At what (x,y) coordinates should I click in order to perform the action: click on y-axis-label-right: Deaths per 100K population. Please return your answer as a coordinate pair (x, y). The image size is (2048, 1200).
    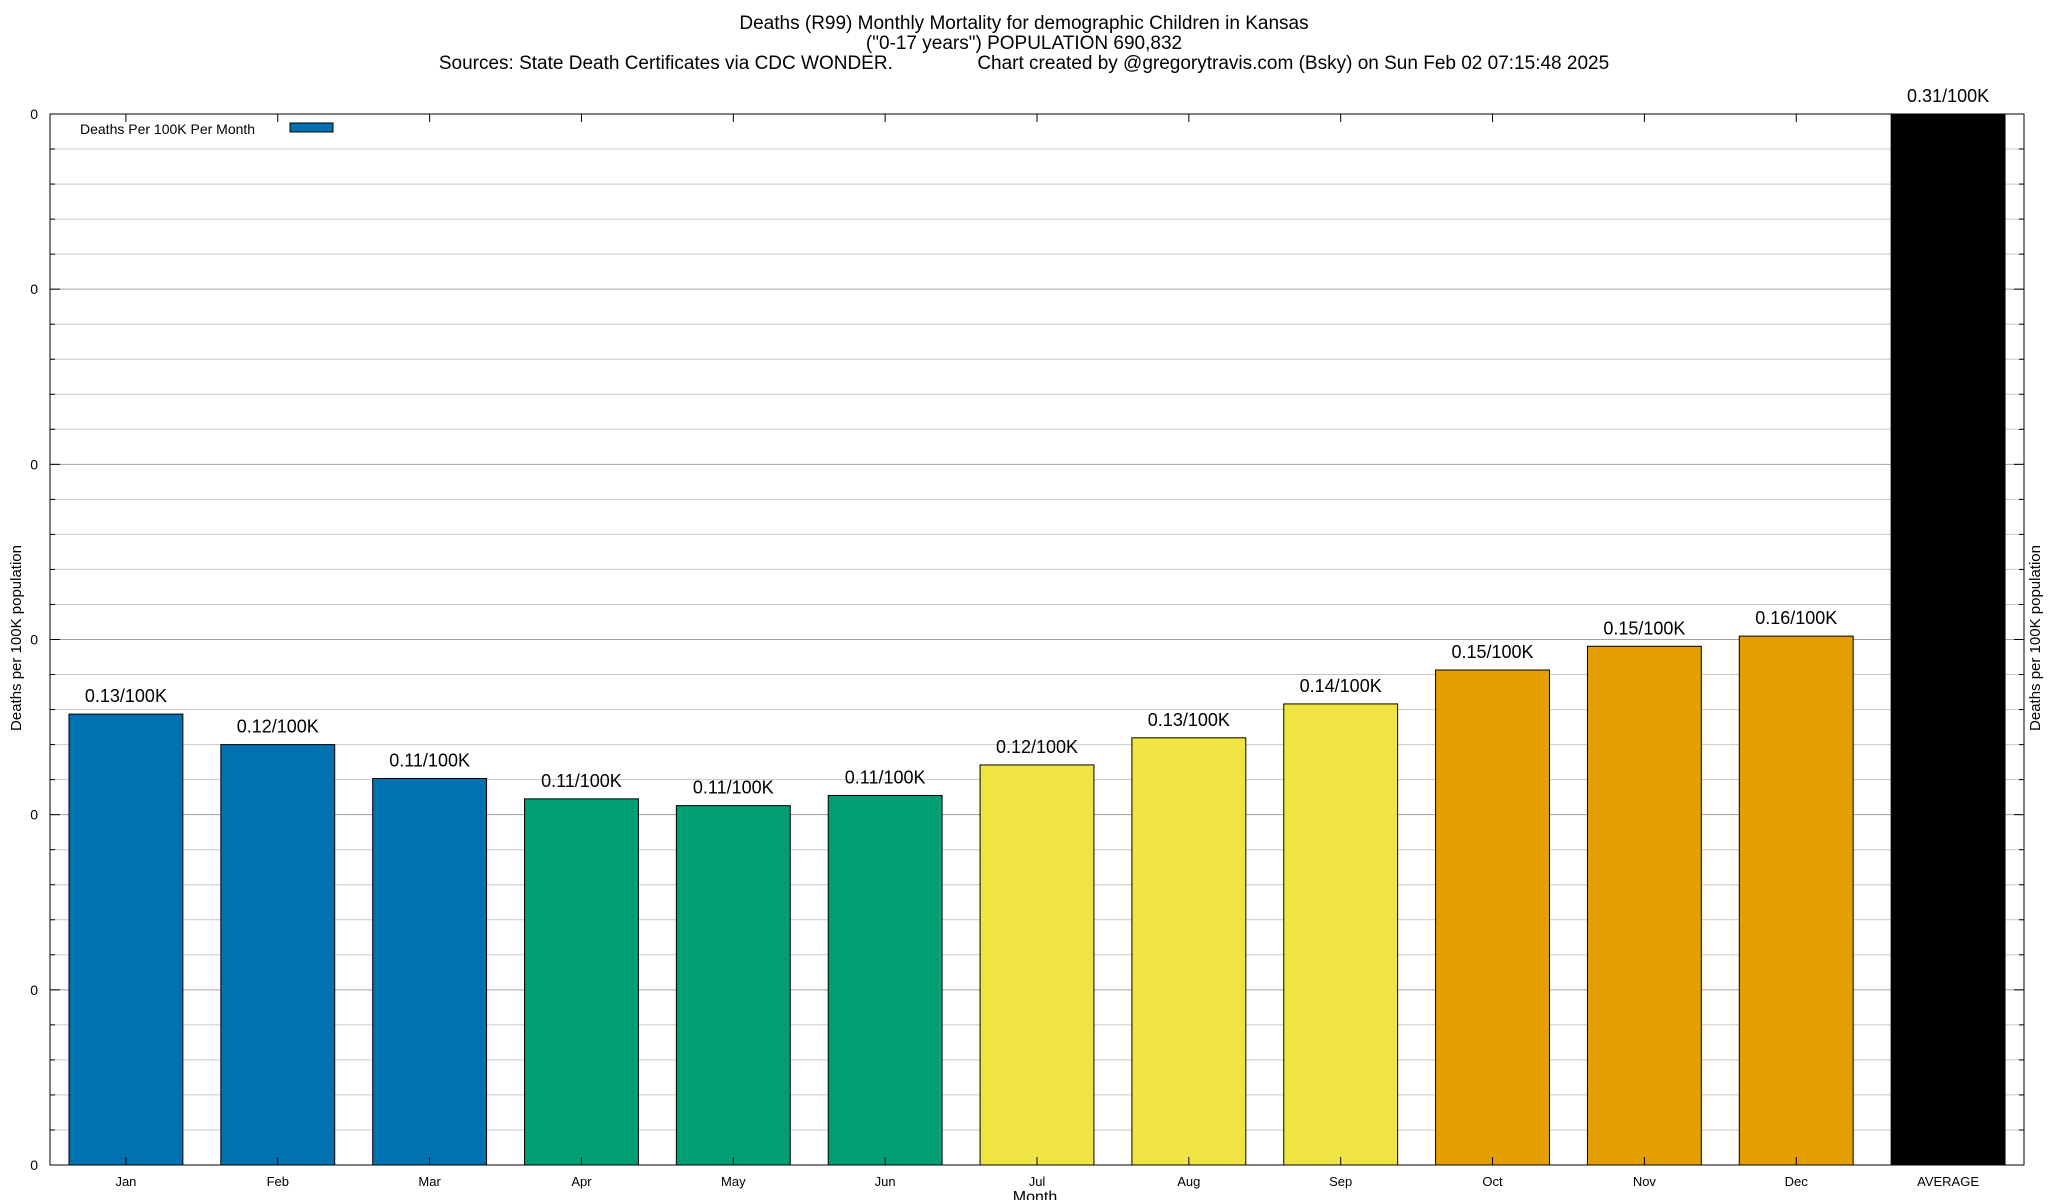
    Looking at the image, I should click on (2035, 638).